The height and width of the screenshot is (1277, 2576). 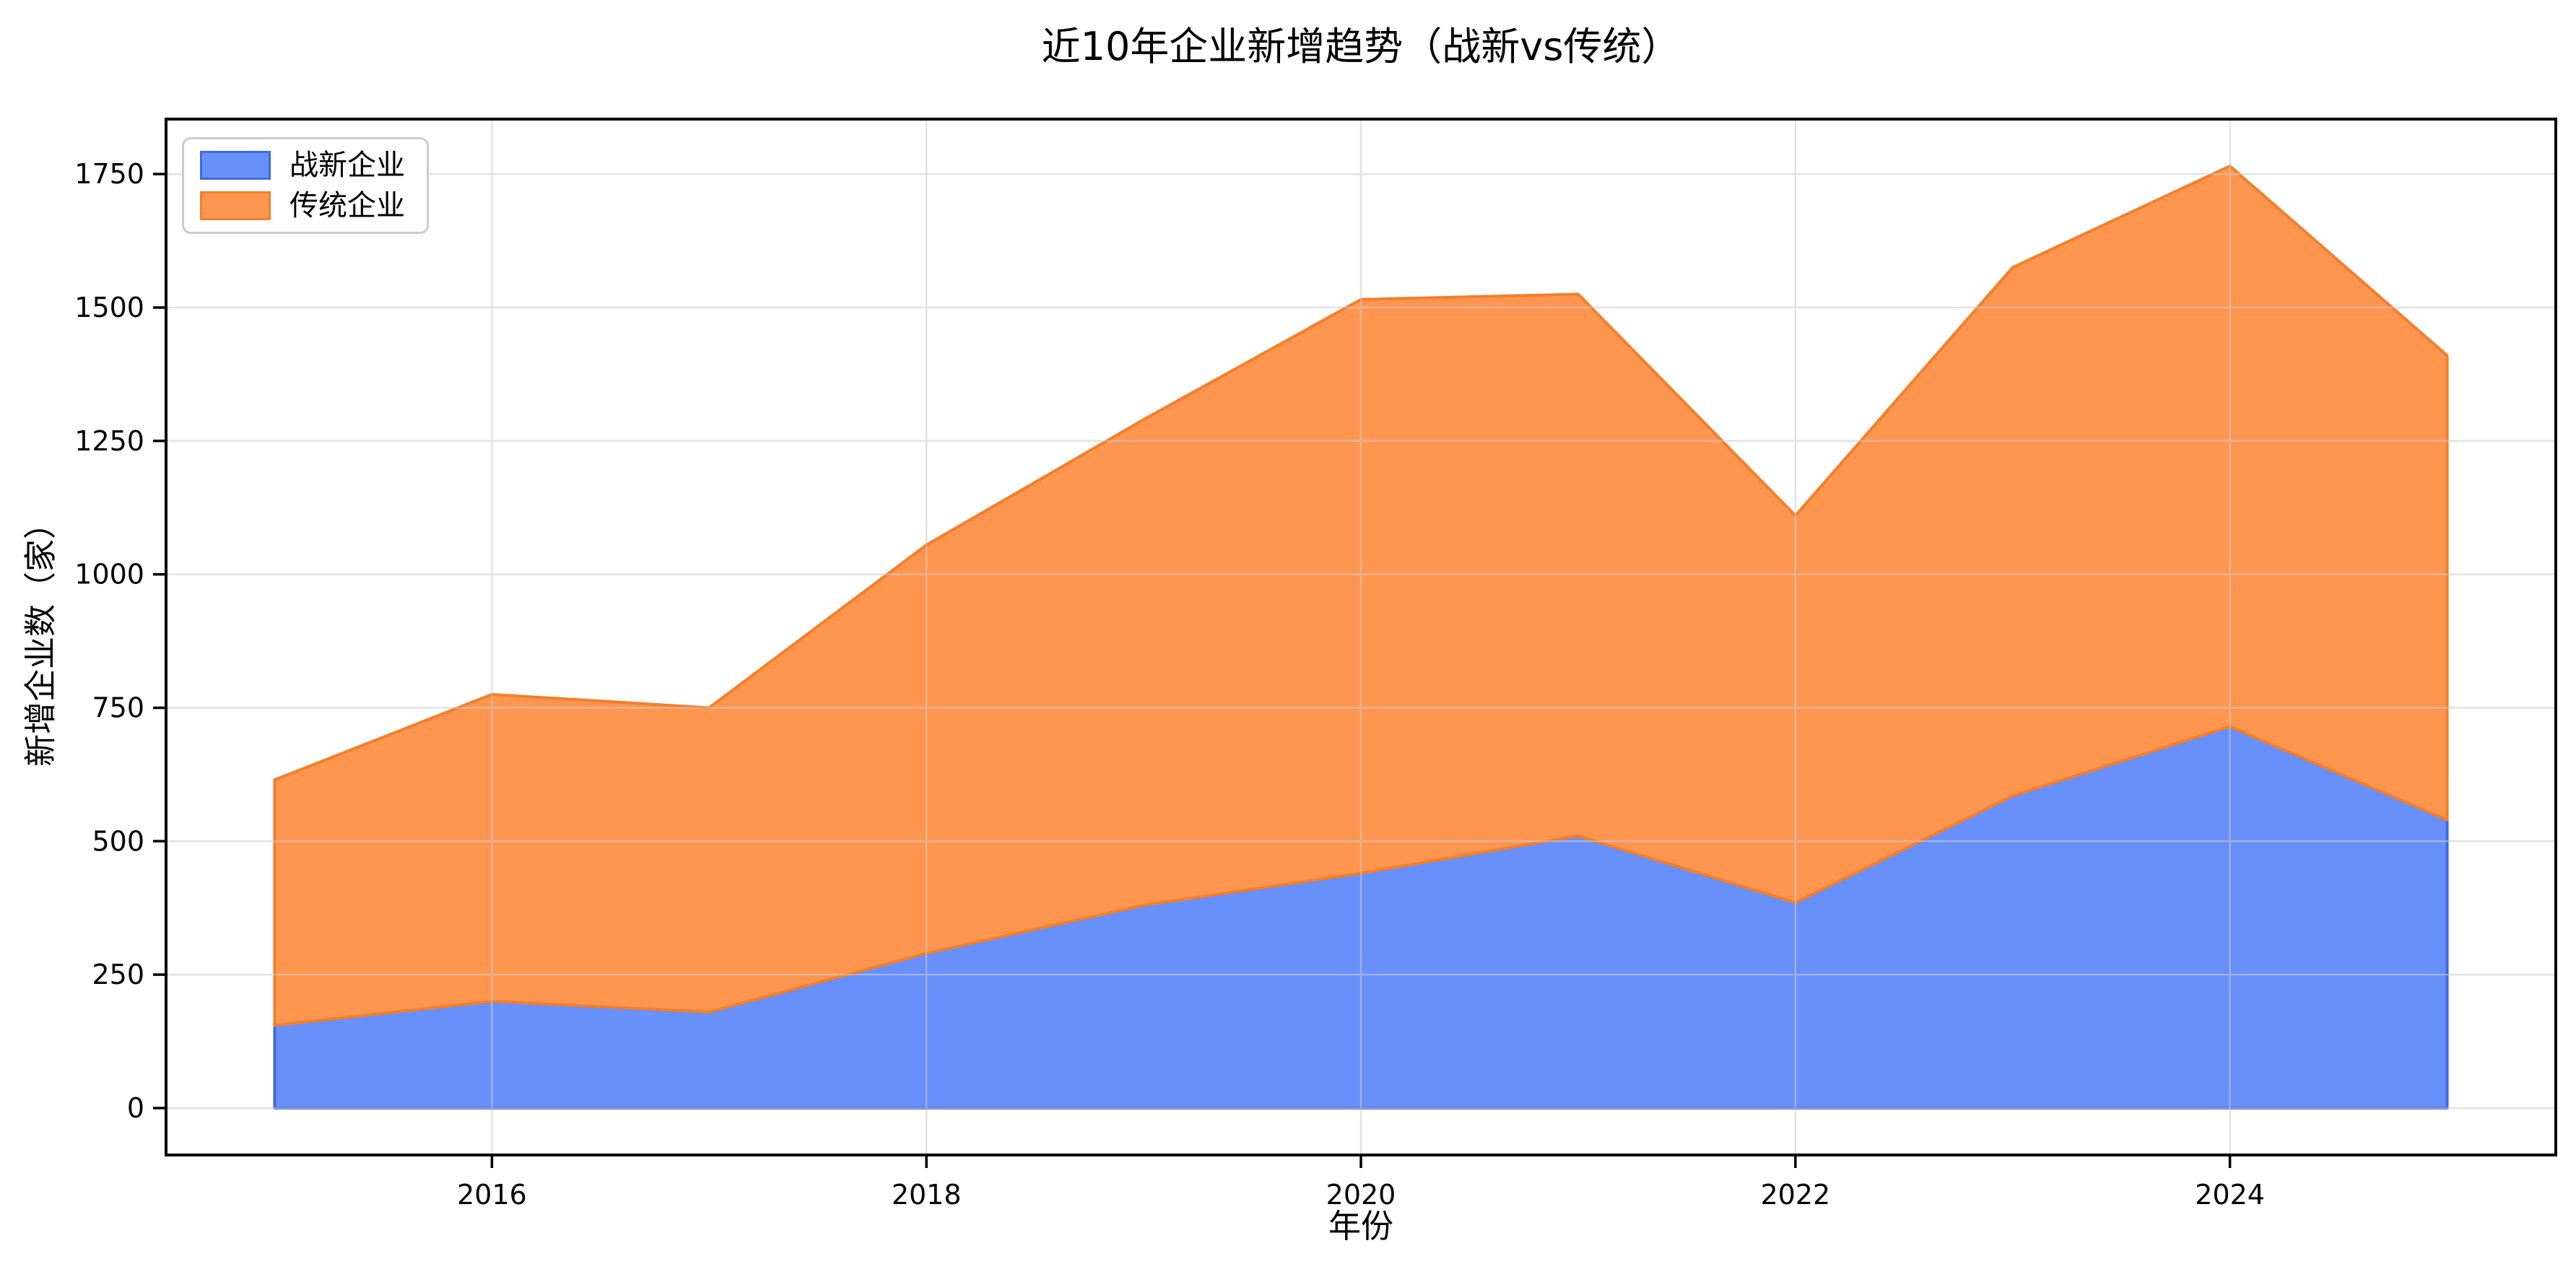 What do you see at coordinates (1361, 46) in the screenshot?
I see `chart-title: 近10年企业新增趋势（战新vs传统）` at bounding box center [1361, 46].